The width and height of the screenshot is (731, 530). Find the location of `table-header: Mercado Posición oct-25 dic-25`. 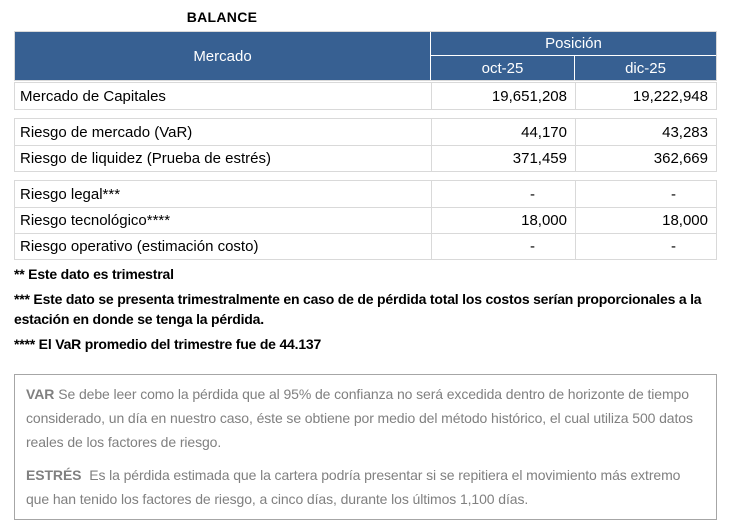

table-header: Mercado Posición oct-25 dic-25 is located at coordinates (365, 56).